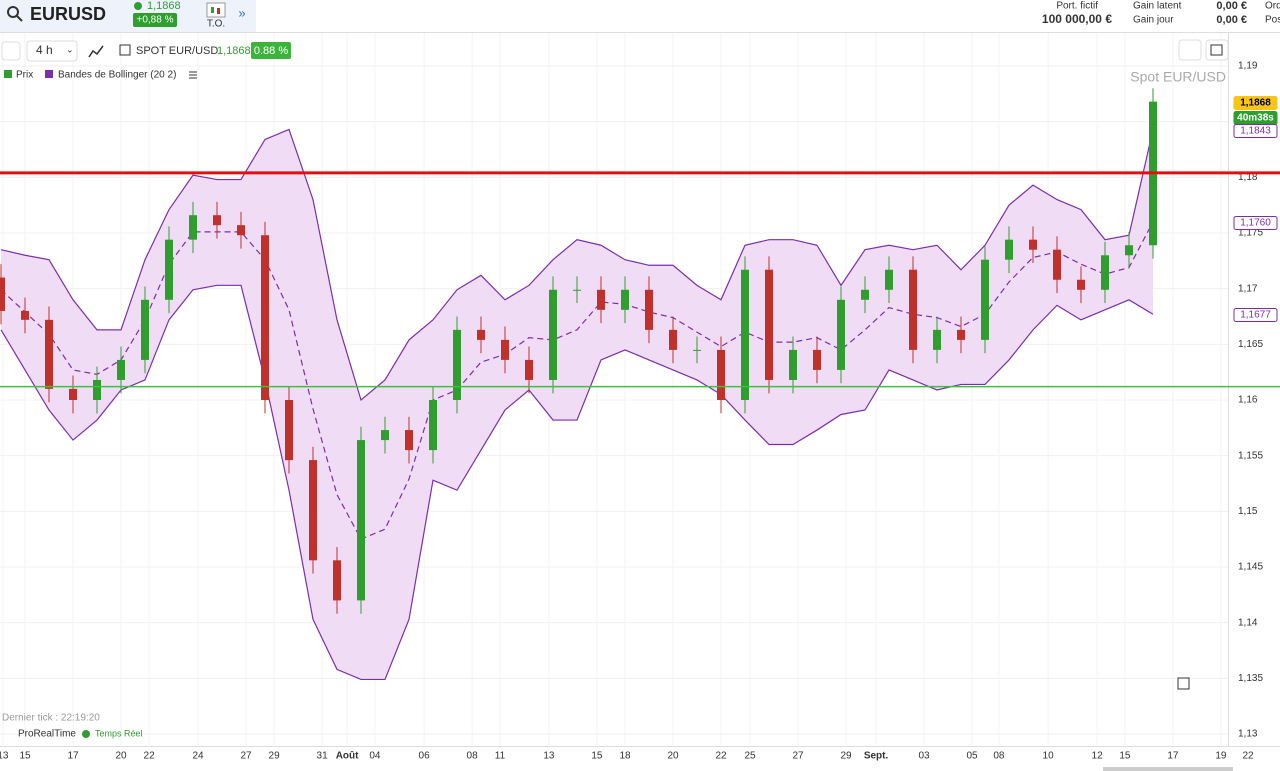  I want to click on expand-arrows: », so click(241, 12).